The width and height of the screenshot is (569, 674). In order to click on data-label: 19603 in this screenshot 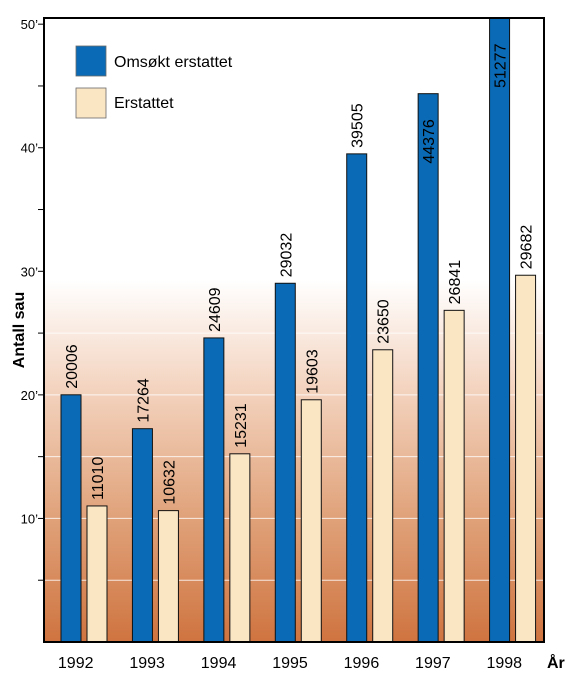, I will do `click(312, 371)`.